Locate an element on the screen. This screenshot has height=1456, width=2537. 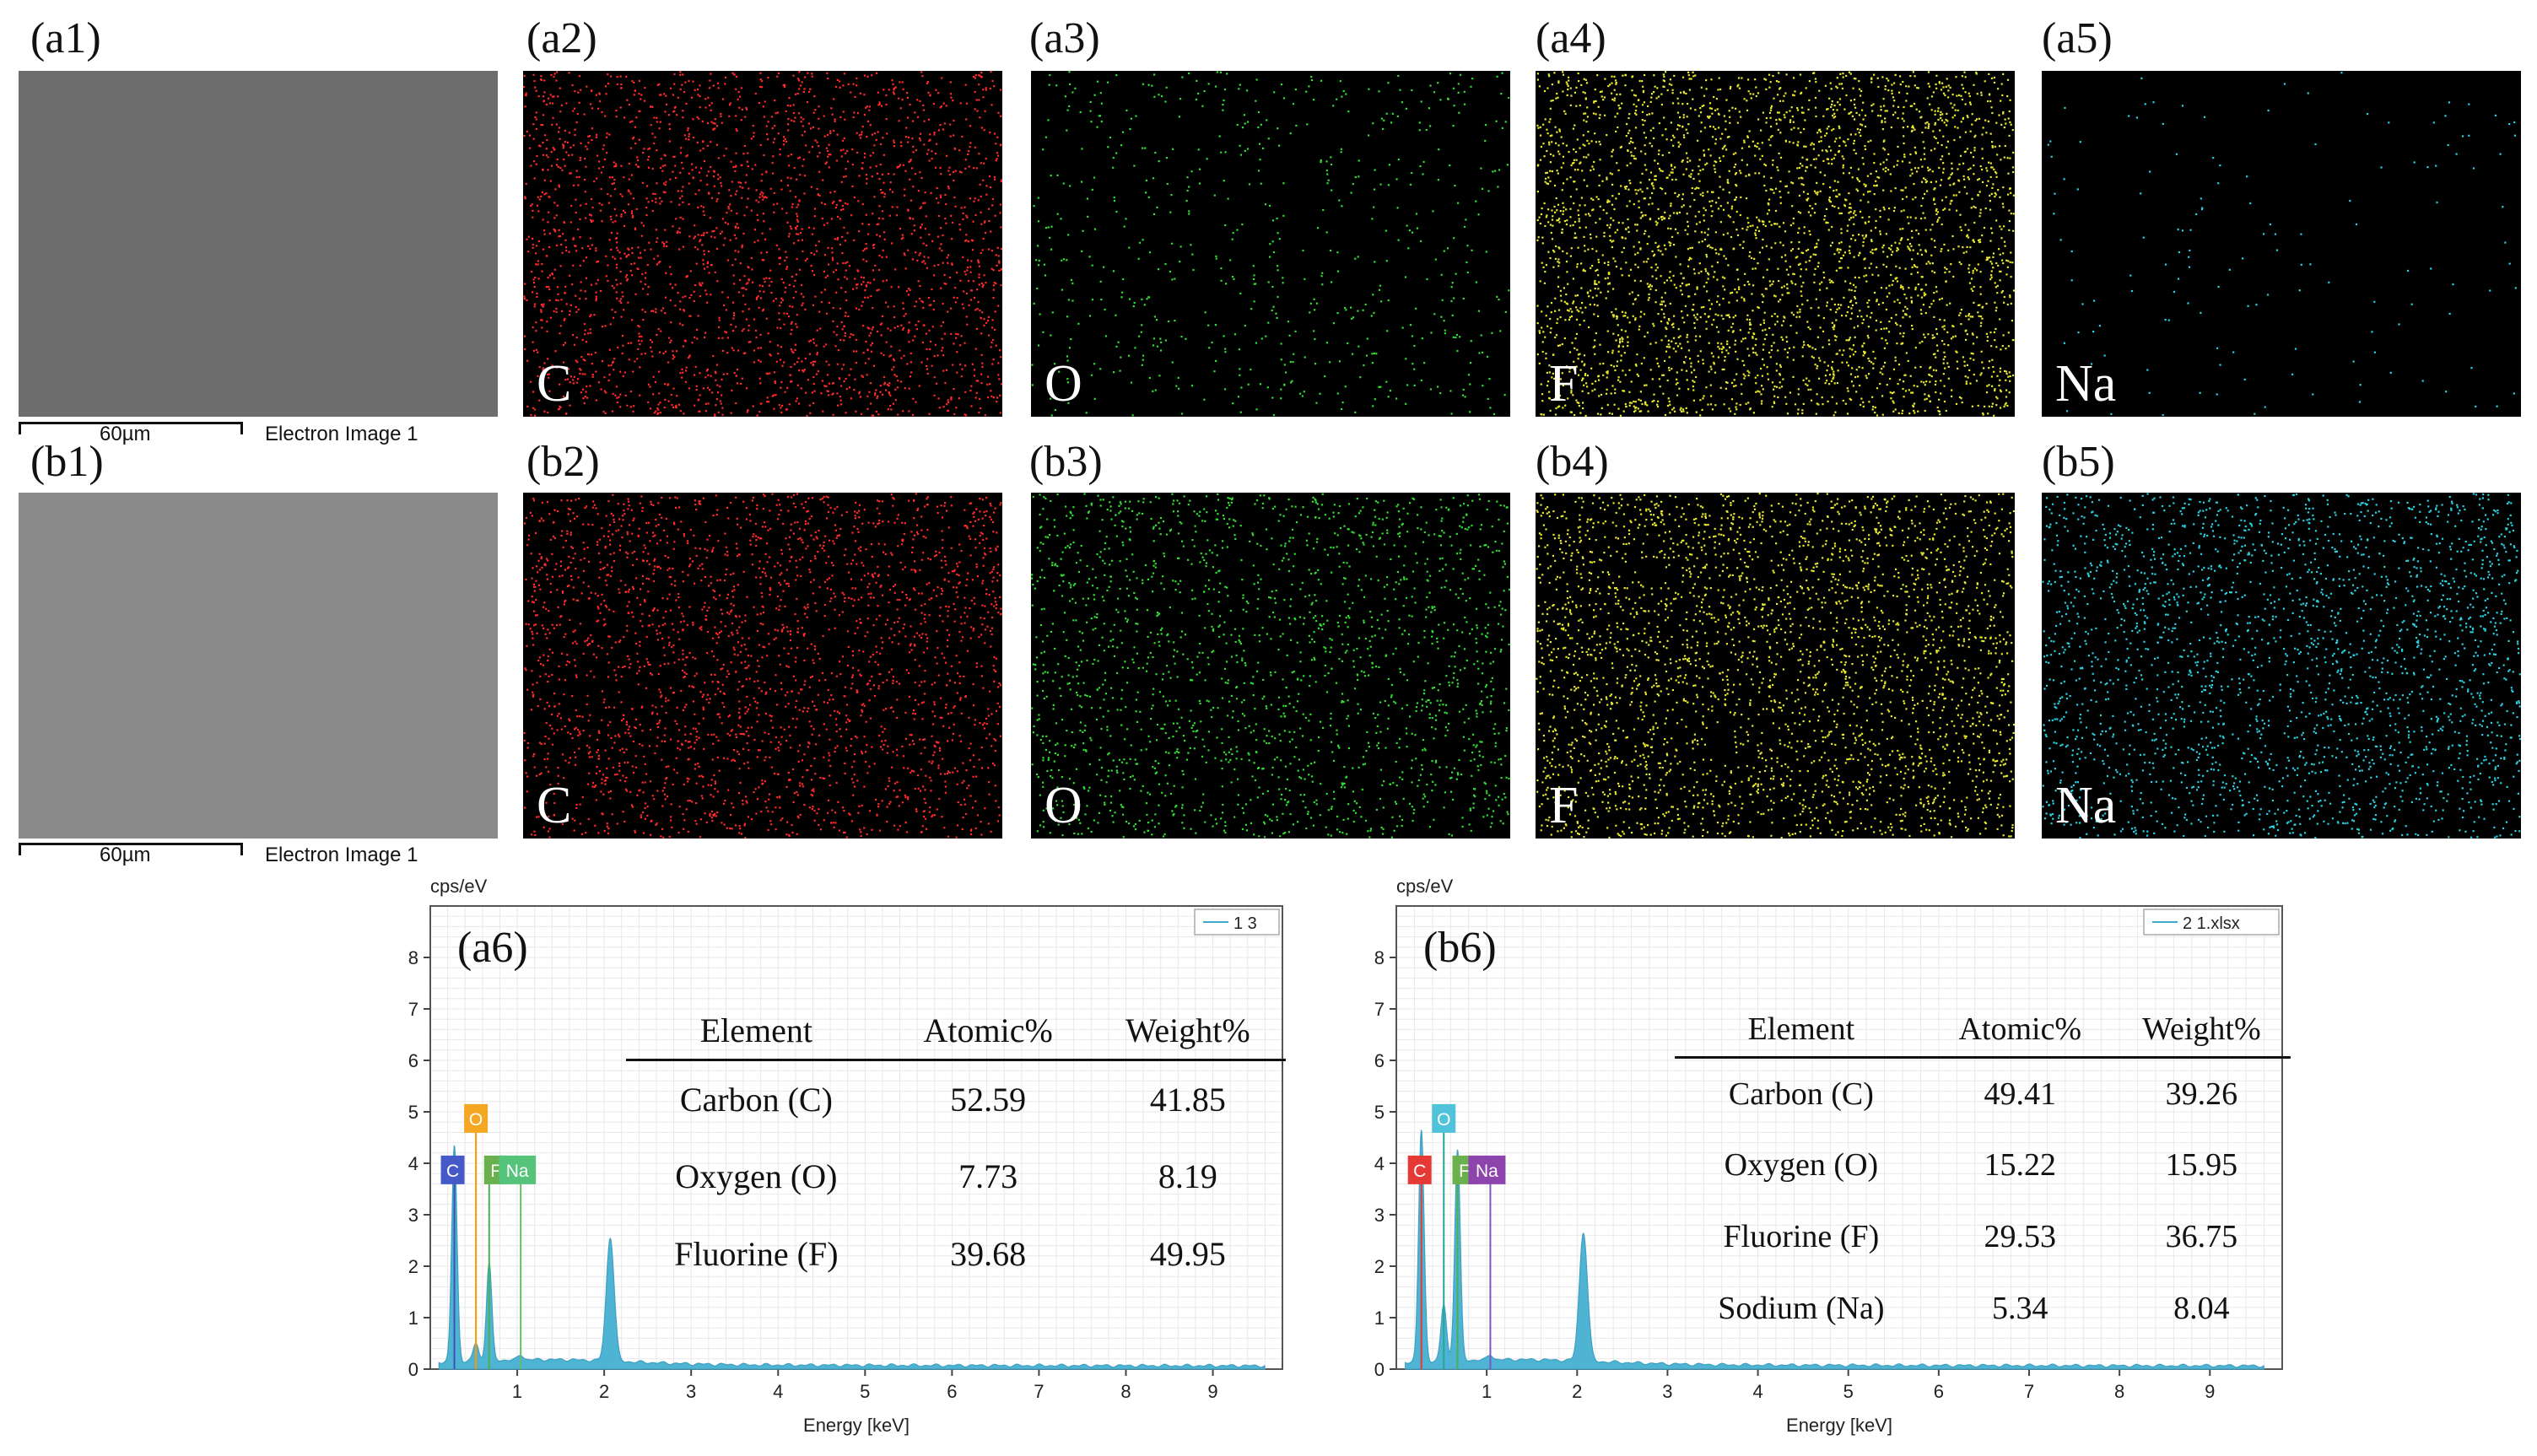
element-label-b3: O is located at coordinates (1063, 806).